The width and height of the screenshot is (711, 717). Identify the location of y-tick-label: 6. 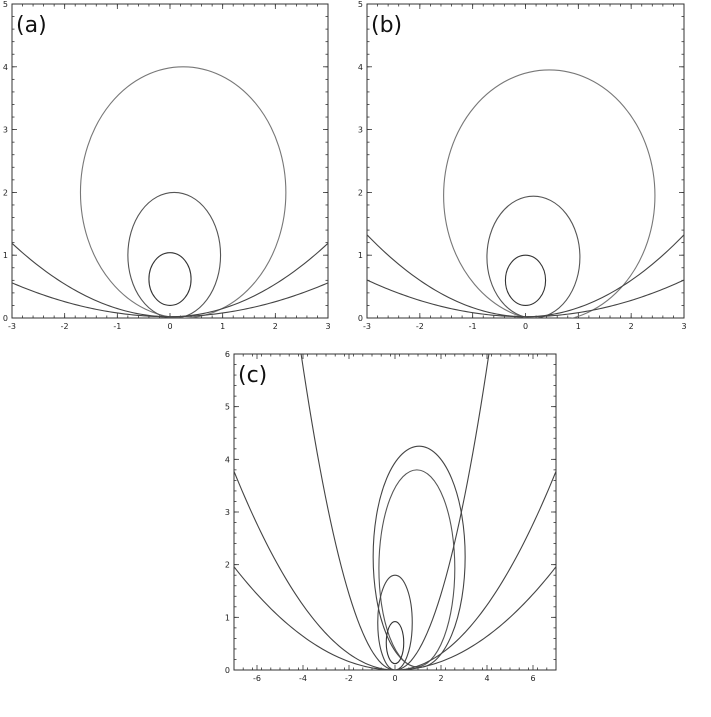
(227, 354).